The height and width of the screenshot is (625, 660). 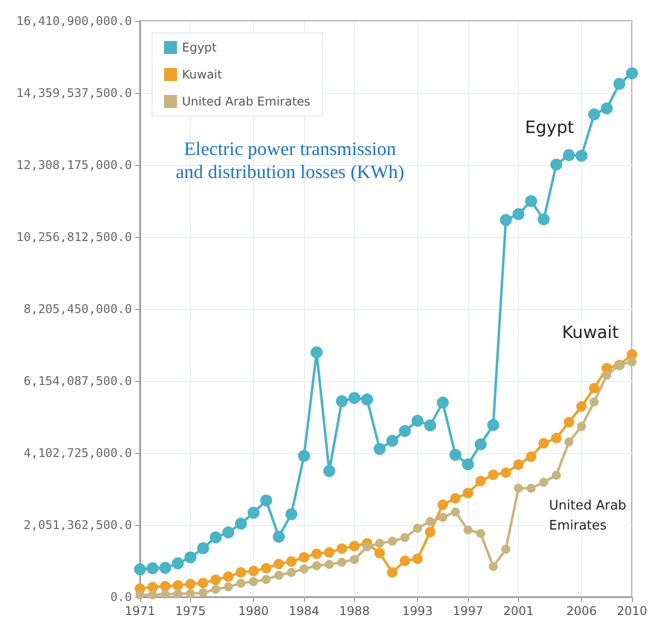 What do you see at coordinates (417, 611) in the screenshot?
I see `x-tick-label: 1993` at bounding box center [417, 611].